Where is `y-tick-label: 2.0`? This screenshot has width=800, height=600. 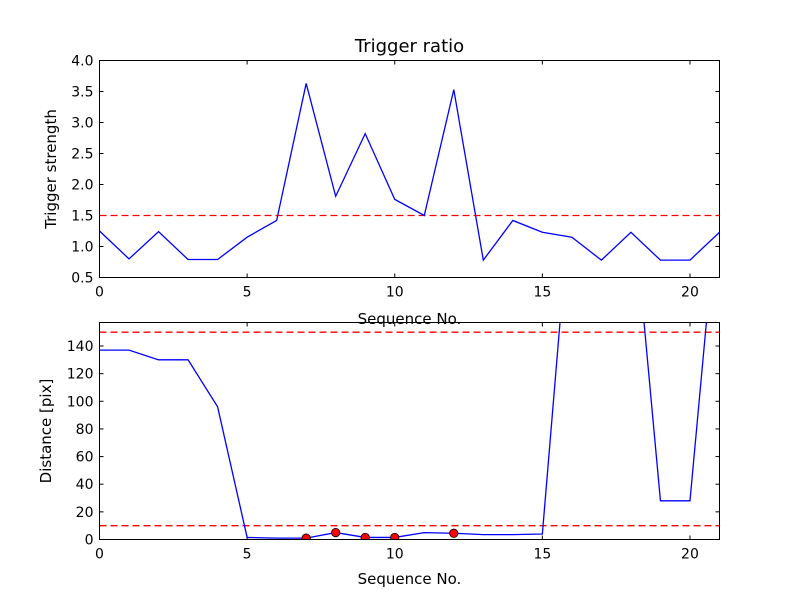
y-tick-label: 2.0 is located at coordinates (82, 186).